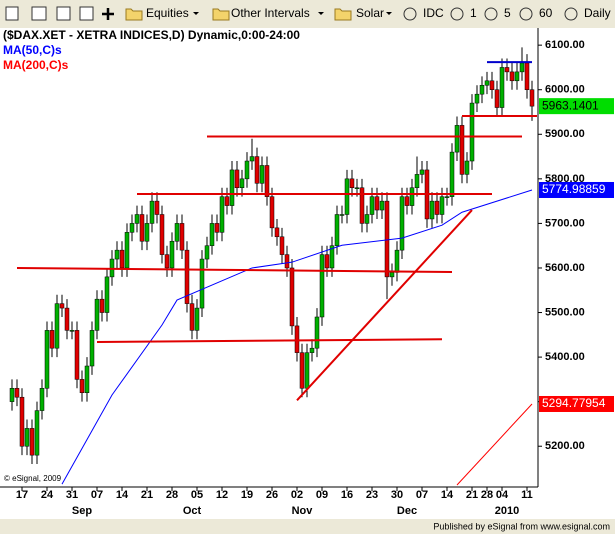  Describe the element at coordinates (36, 65) in the screenshot. I see `legend-entry: MA(200,C)s` at that location.